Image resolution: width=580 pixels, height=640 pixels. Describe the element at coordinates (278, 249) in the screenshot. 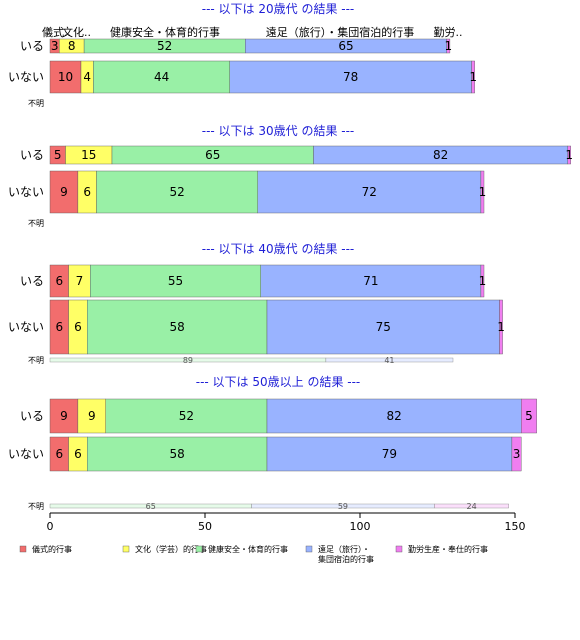

I see `panel-title: --- 以下は 40歳代 の結果 ---` at that location.